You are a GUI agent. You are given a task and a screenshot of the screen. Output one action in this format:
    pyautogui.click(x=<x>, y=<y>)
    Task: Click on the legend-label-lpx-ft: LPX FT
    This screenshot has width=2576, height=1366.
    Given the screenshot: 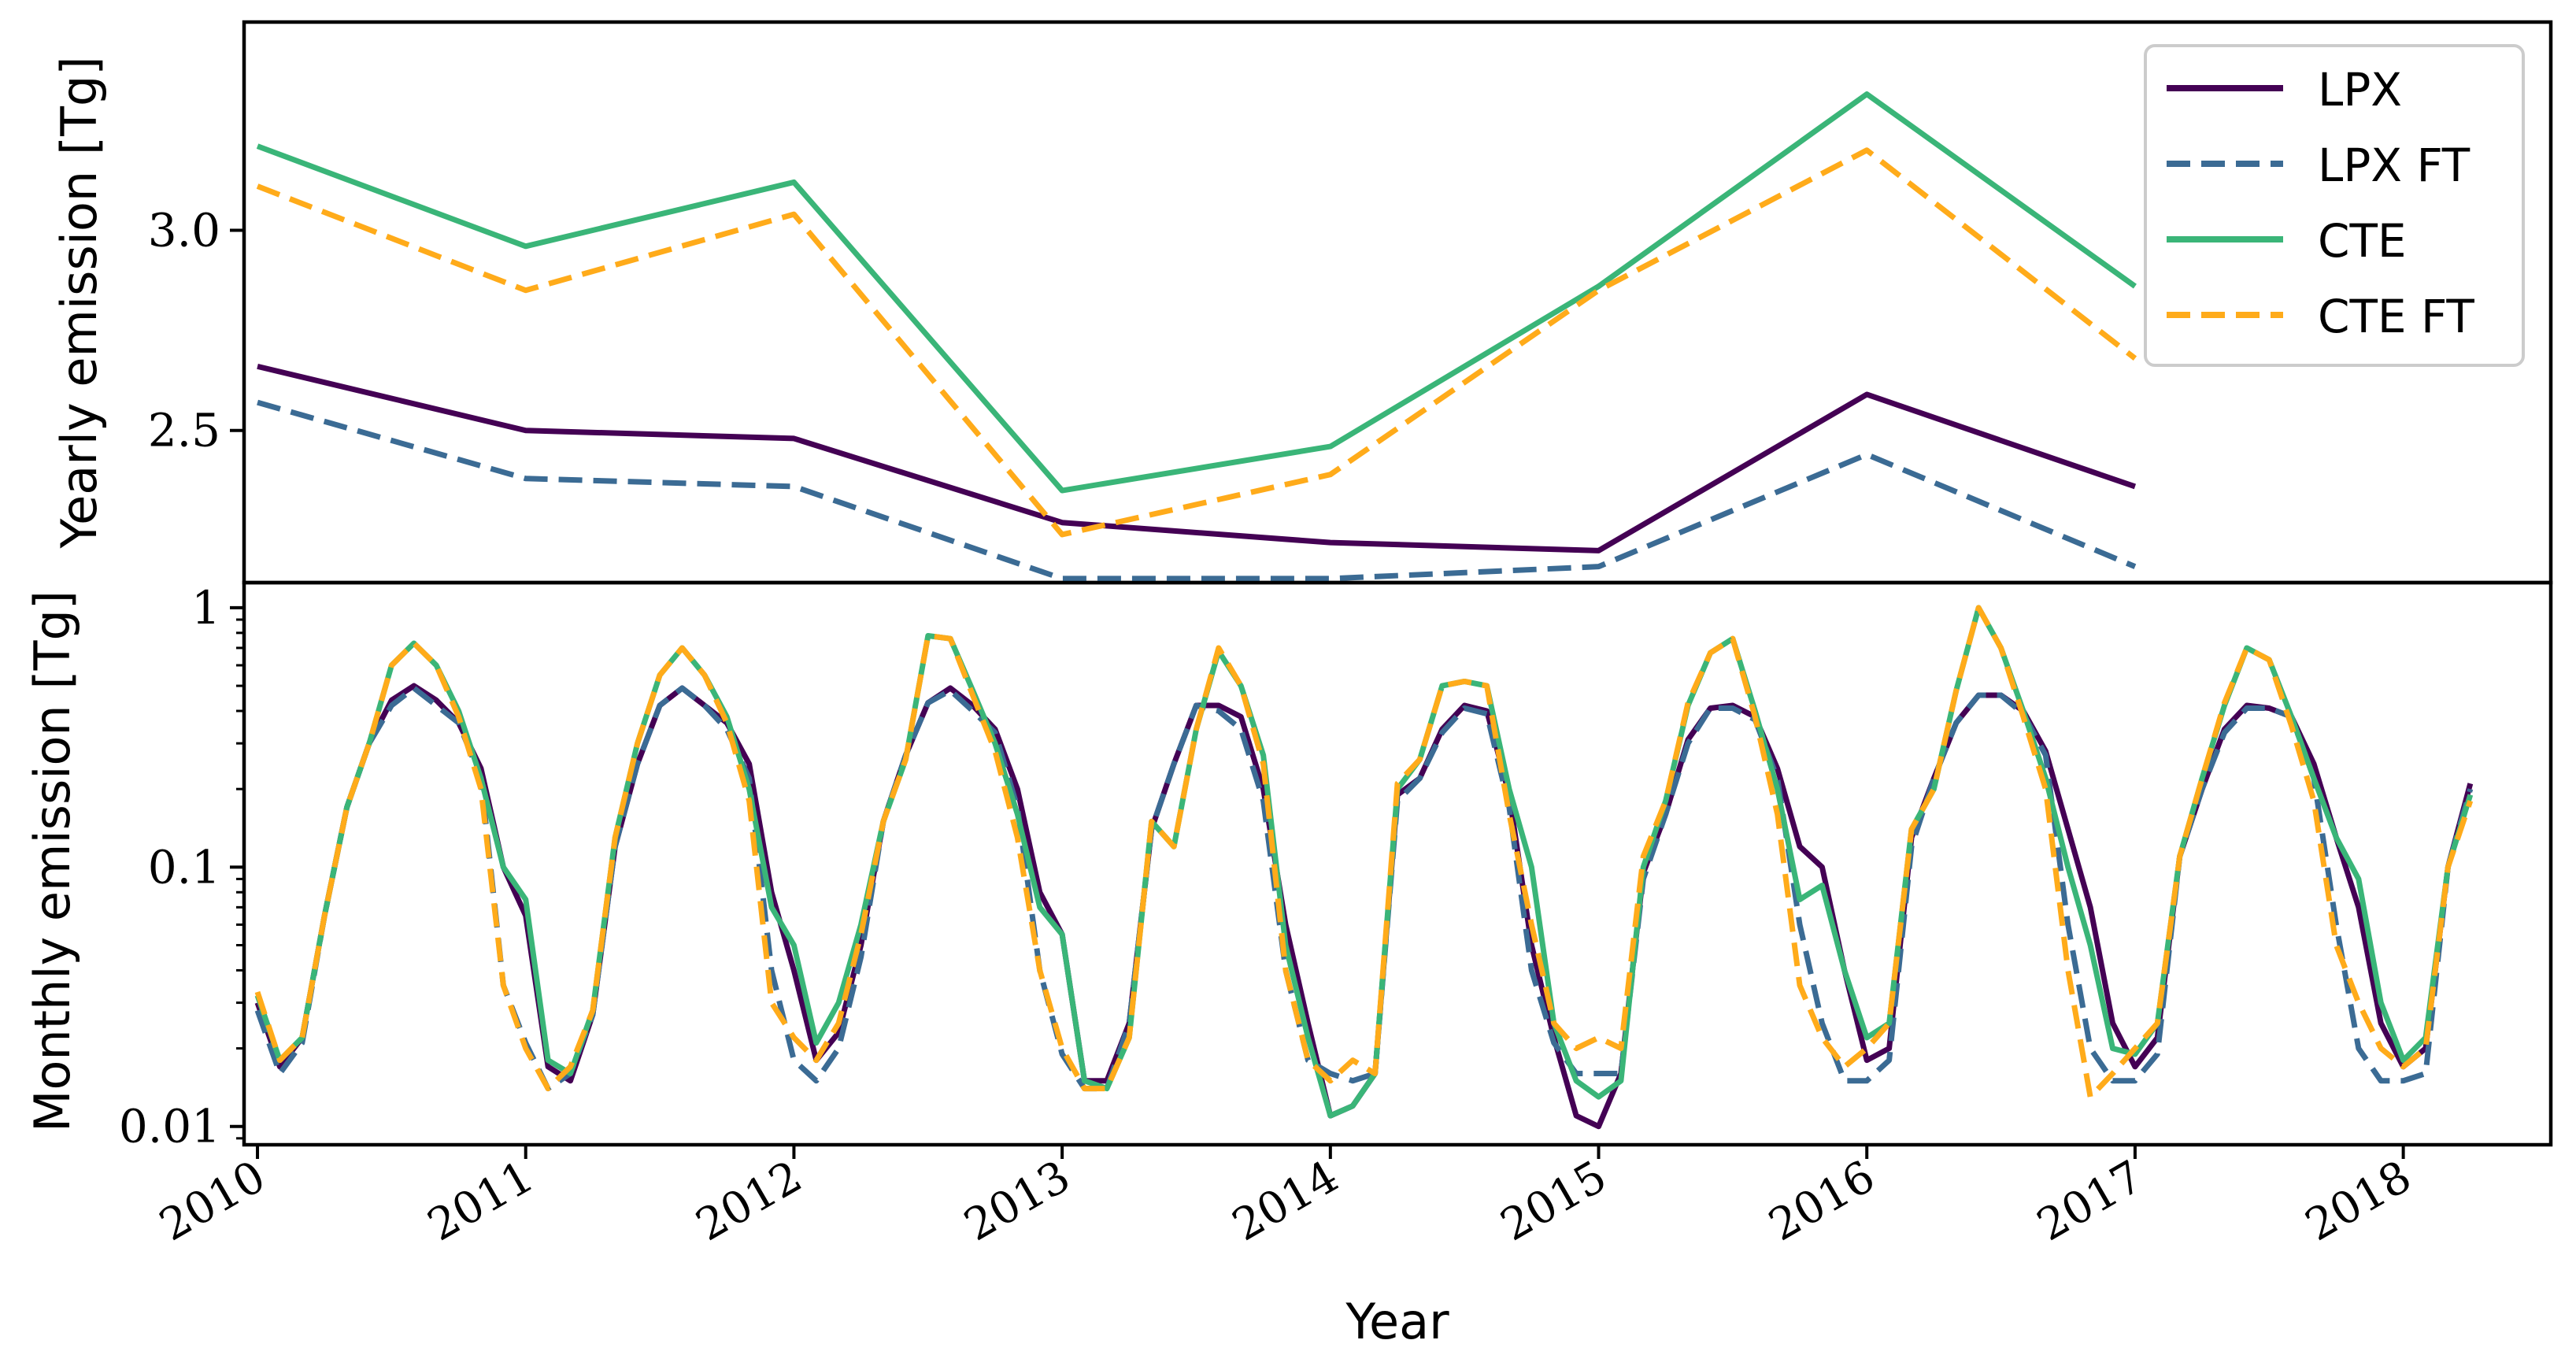 What is the action you would take?
    pyautogui.click(x=2394, y=165)
    